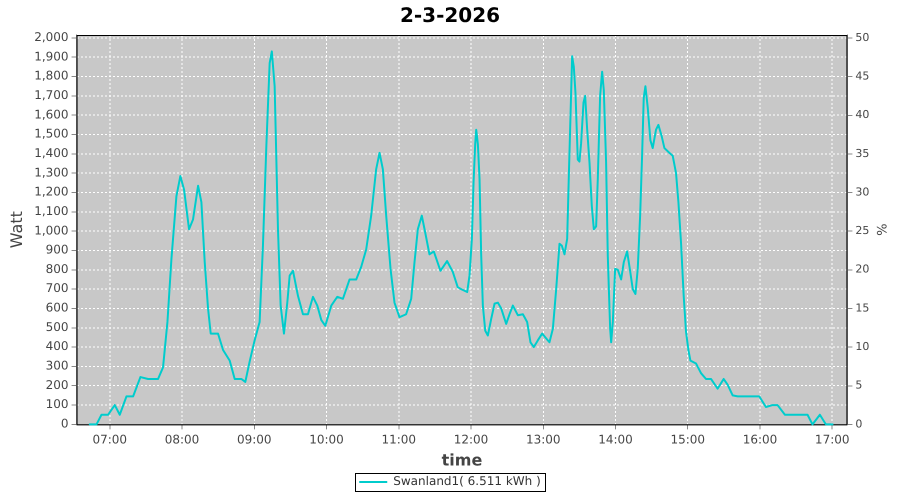 This screenshot has height=500, width=900. What do you see at coordinates (467, 481) in the screenshot?
I see `legend-label: Swanland1( 6.511 kWh )` at bounding box center [467, 481].